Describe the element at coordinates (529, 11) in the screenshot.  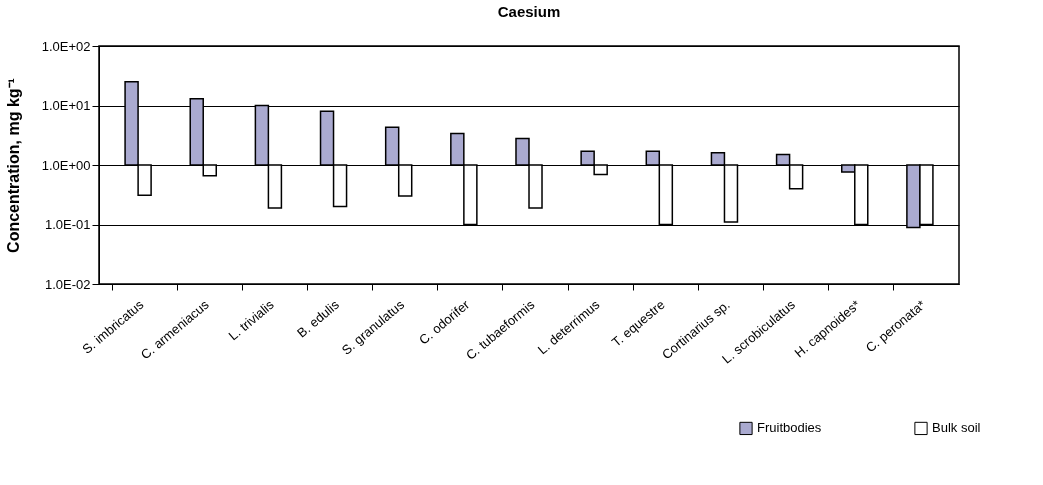
I see `chart-title: Caesium` at that location.